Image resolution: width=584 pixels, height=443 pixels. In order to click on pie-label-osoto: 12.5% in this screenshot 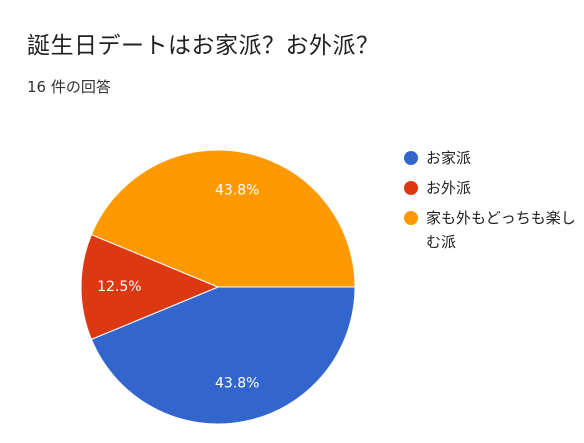, I will do `click(119, 287)`.